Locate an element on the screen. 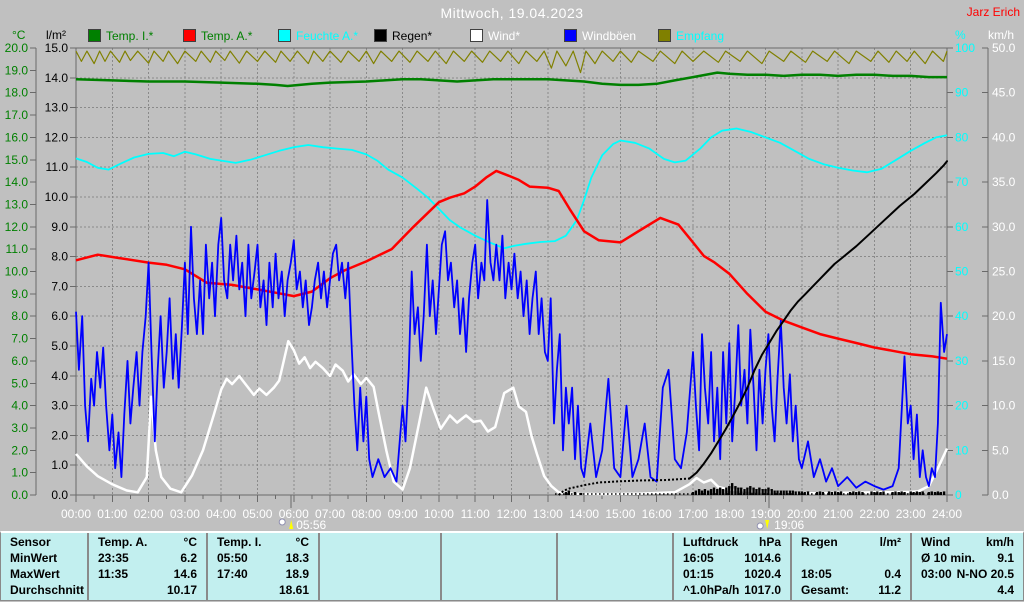 Image resolution: width=1024 pixels, height=602 pixels. lm2-axis-unit: l/m² is located at coordinates (56, 35).